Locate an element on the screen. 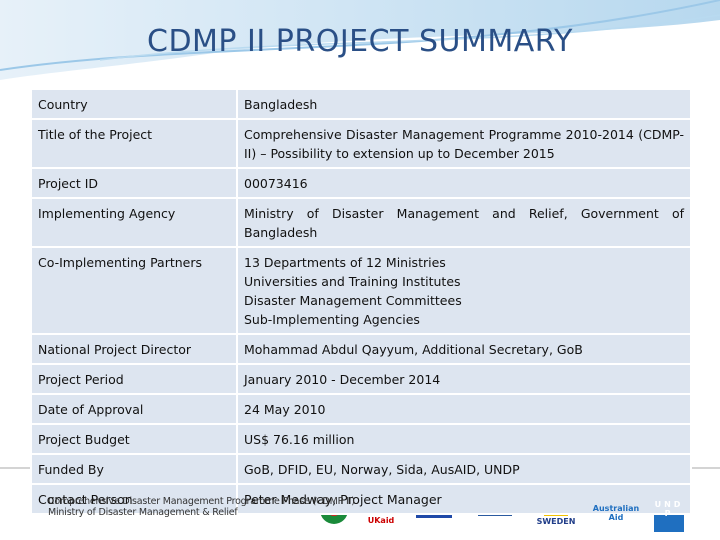 The width and height of the screenshot is (720, 540). row-value: January 2010 - December 2014 is located at coordinates (464, 379).